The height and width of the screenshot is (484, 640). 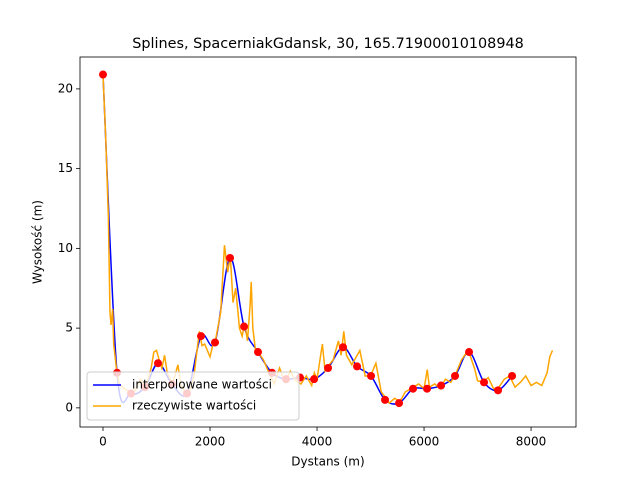 What do you see at coordinates (38, 242) in the screenshot?
I see `y-axis-label: Wysokość (m)` at bounding box center [38, 242].